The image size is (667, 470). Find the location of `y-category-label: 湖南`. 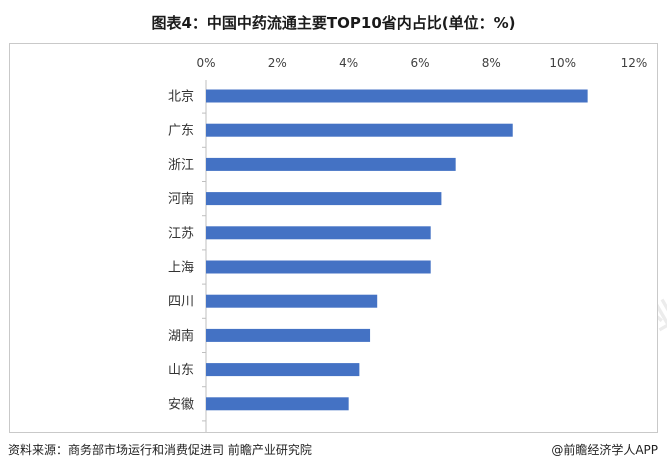

y-category-label: 湖南 is located at coordinates (181, 336).